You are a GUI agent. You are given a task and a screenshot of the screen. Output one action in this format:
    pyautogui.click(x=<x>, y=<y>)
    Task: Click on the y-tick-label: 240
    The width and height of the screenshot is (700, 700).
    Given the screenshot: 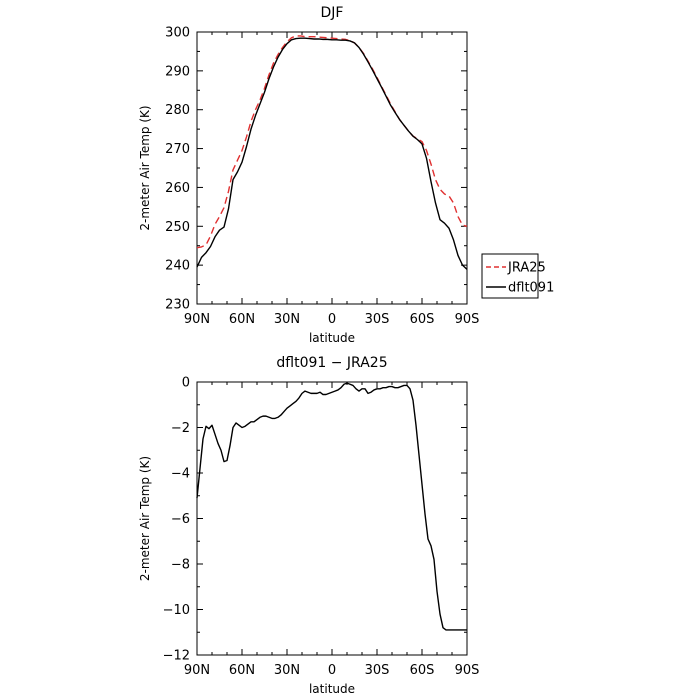 What is the action you would take?
    pyautogui.click(x=177, y=266)
    